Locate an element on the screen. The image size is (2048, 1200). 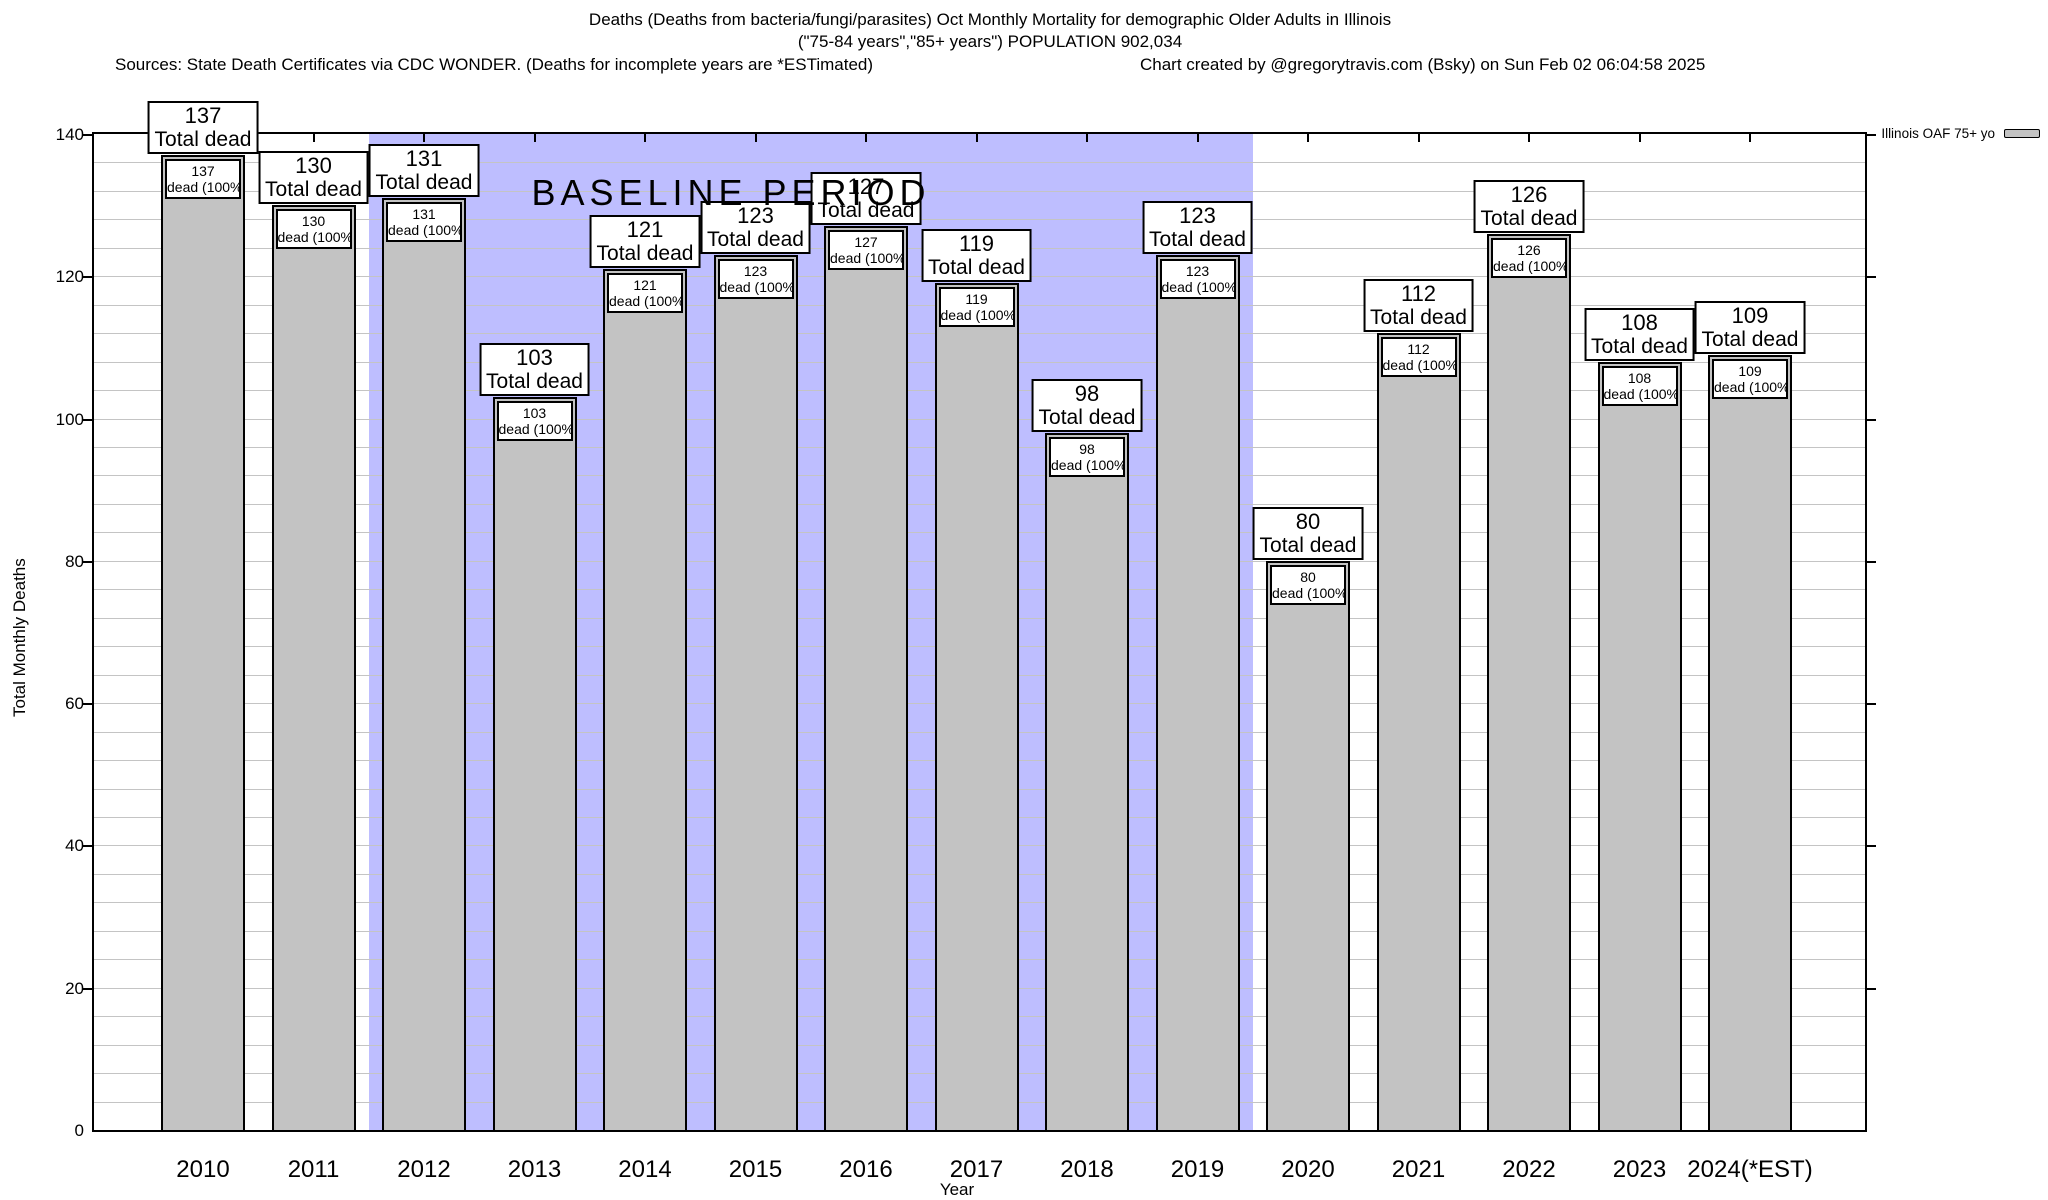
bar-inner-label: 109 dead (100%) is located at coordinates (1750, 378).